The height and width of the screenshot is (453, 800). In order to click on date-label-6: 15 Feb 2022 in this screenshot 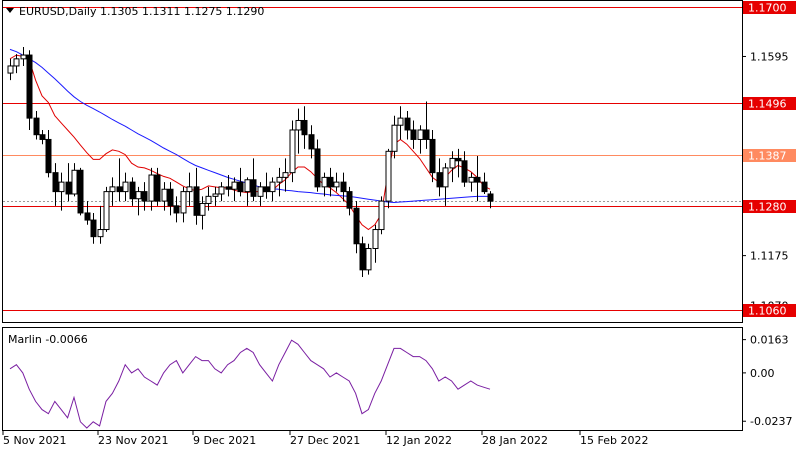, I will do `click(614, 440)`.